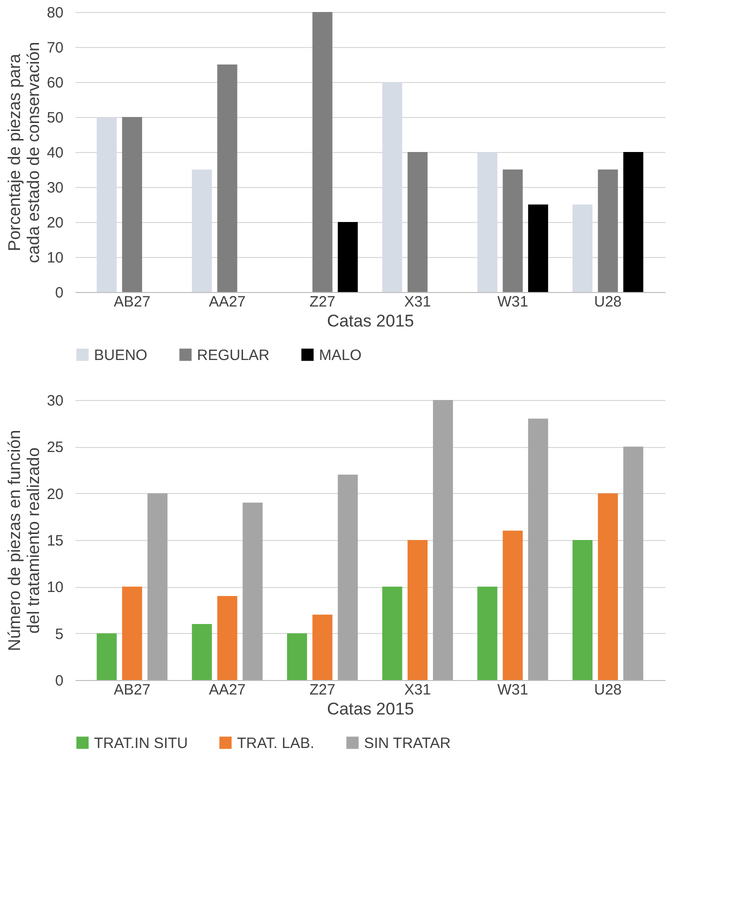  Describe the element at coordinates (23, 541) in the screenshot. I see `y-axis-title: Número de piezas en función del tratamiento realizado` at that location.